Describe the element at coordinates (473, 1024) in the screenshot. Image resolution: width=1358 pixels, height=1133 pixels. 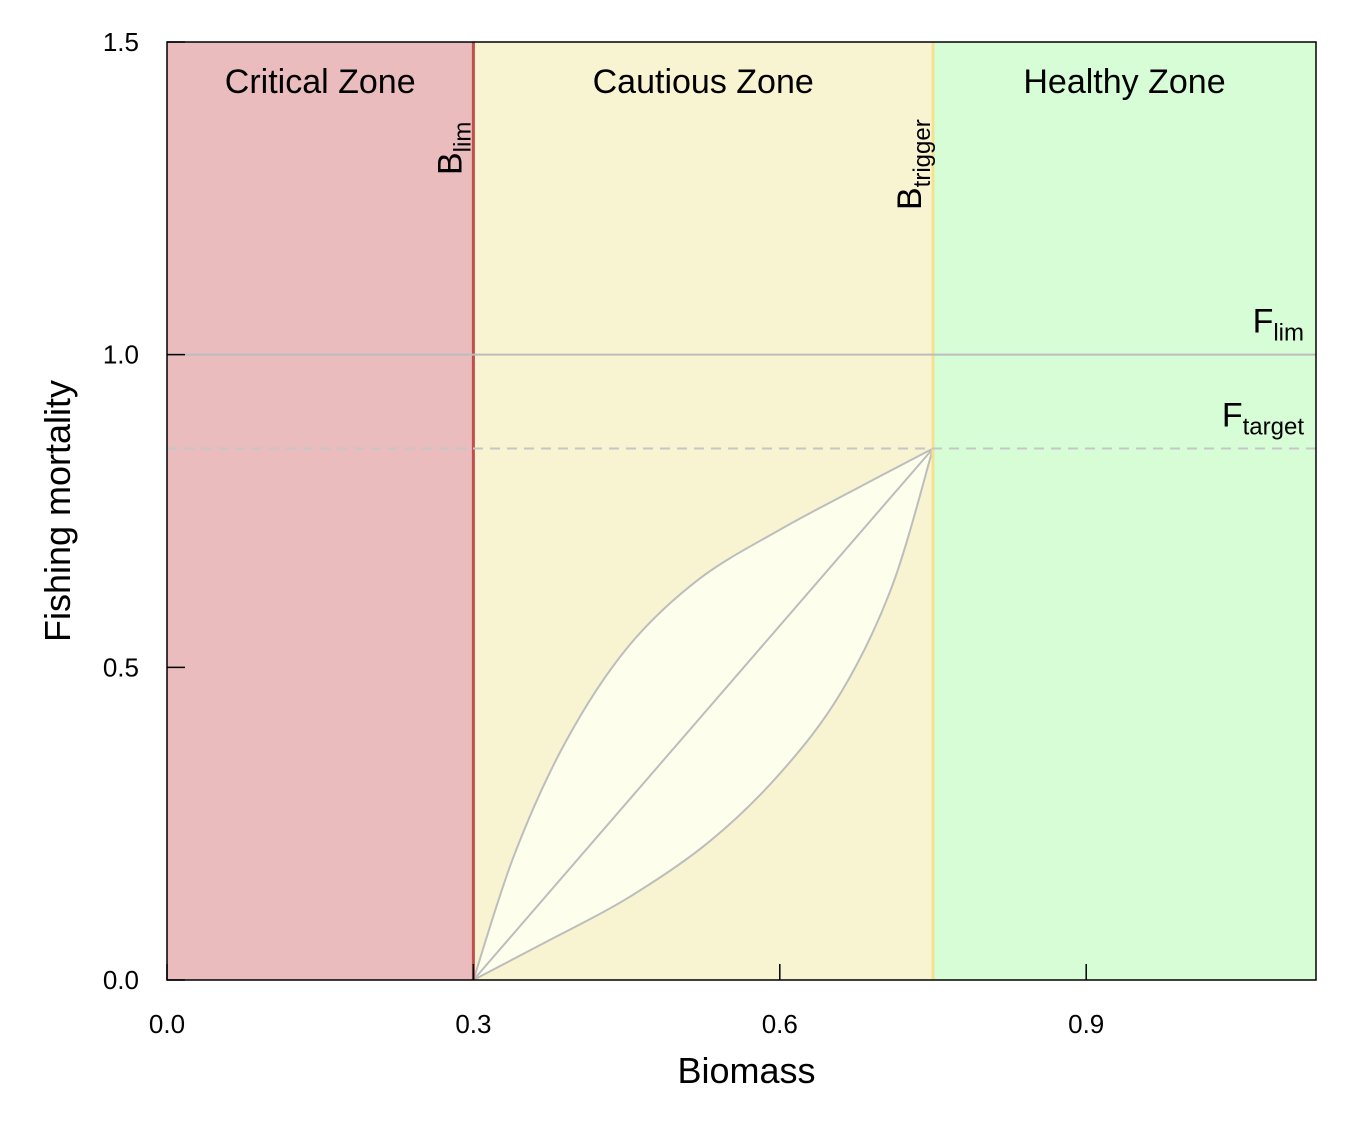
I see `x-tick-label: 0.3` at that location.